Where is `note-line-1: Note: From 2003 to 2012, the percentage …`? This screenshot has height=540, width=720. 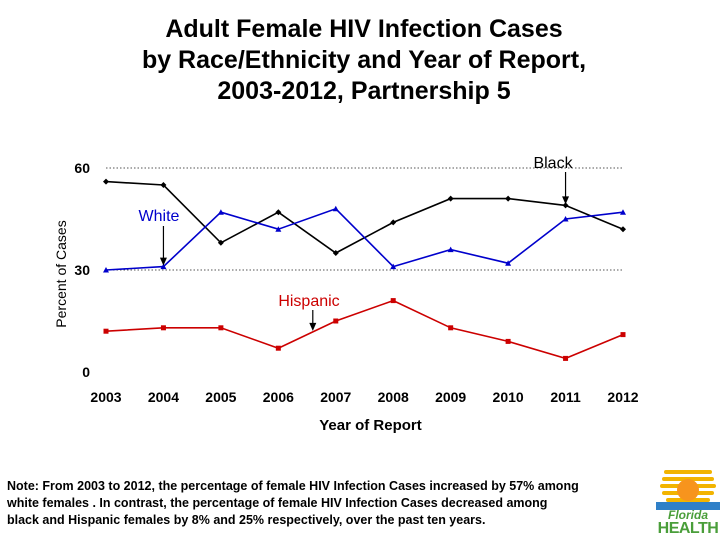
note-line-1: Note: From 2003 to 2012, the percentage … is located at coordinates (293, 486).